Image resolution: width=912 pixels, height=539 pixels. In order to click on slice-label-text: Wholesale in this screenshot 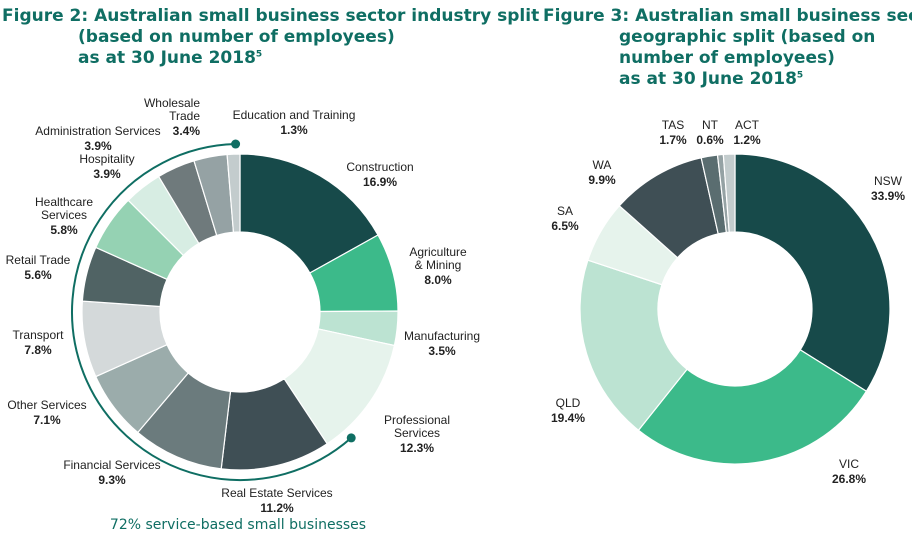, I will do `click(172, 103)`.